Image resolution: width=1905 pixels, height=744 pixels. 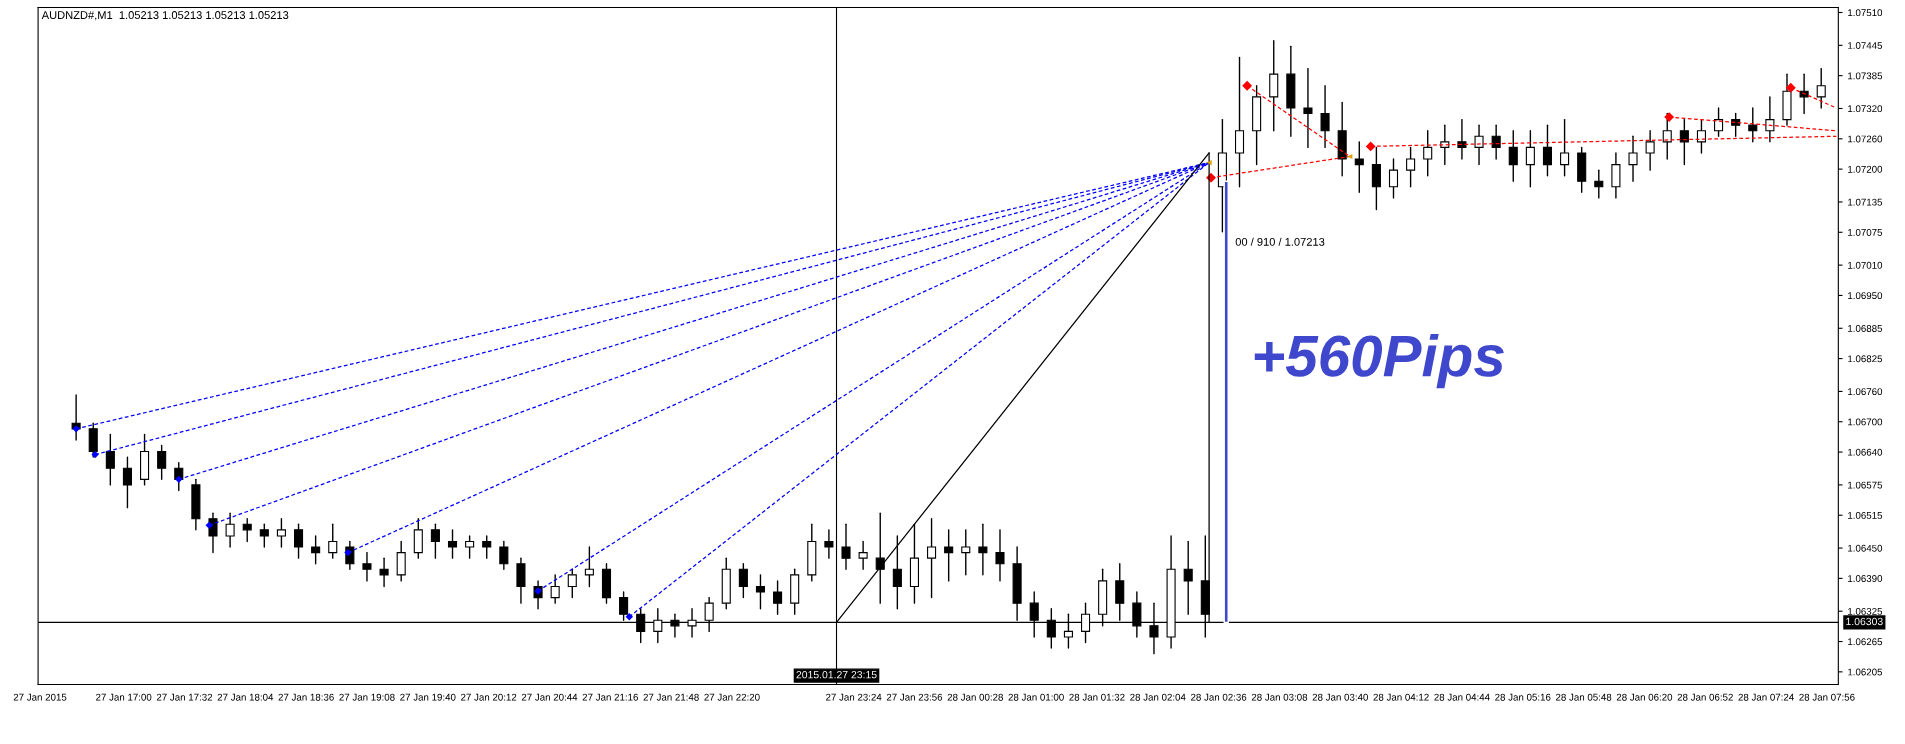 I want to click on x-tick-label: 28 Jan 03:40, so click(x=1340, y=697).